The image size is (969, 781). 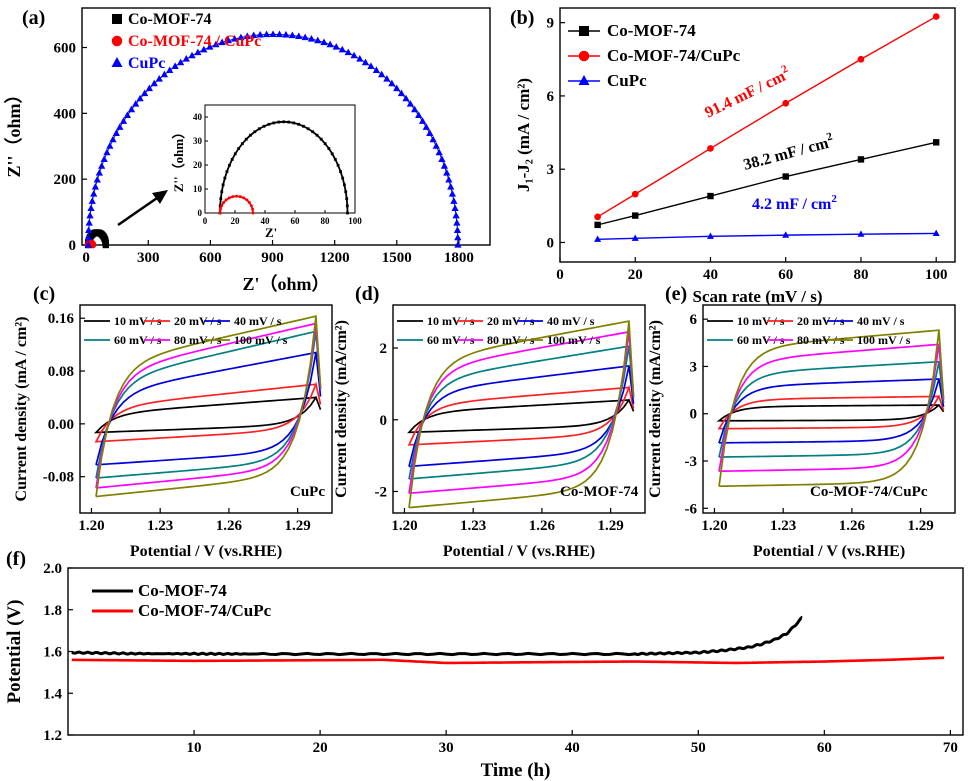 What do you see at coordinates (341, 409) in the screenshot?
I see `y-axis-label: Current density (mA/cm²)` at bounding box center [341, 409].